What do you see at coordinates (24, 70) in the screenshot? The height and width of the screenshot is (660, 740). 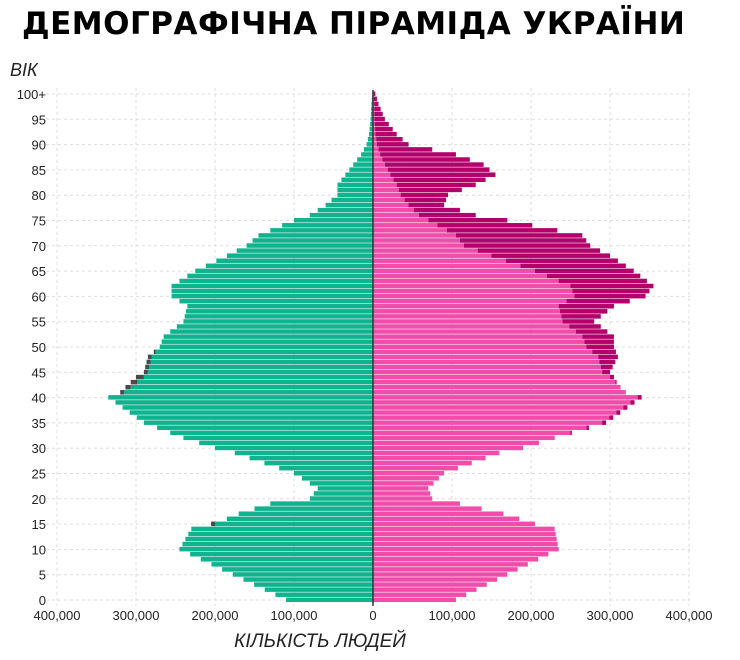 I see `y-axis-label: ВІК` at bounding box center [24, 70].